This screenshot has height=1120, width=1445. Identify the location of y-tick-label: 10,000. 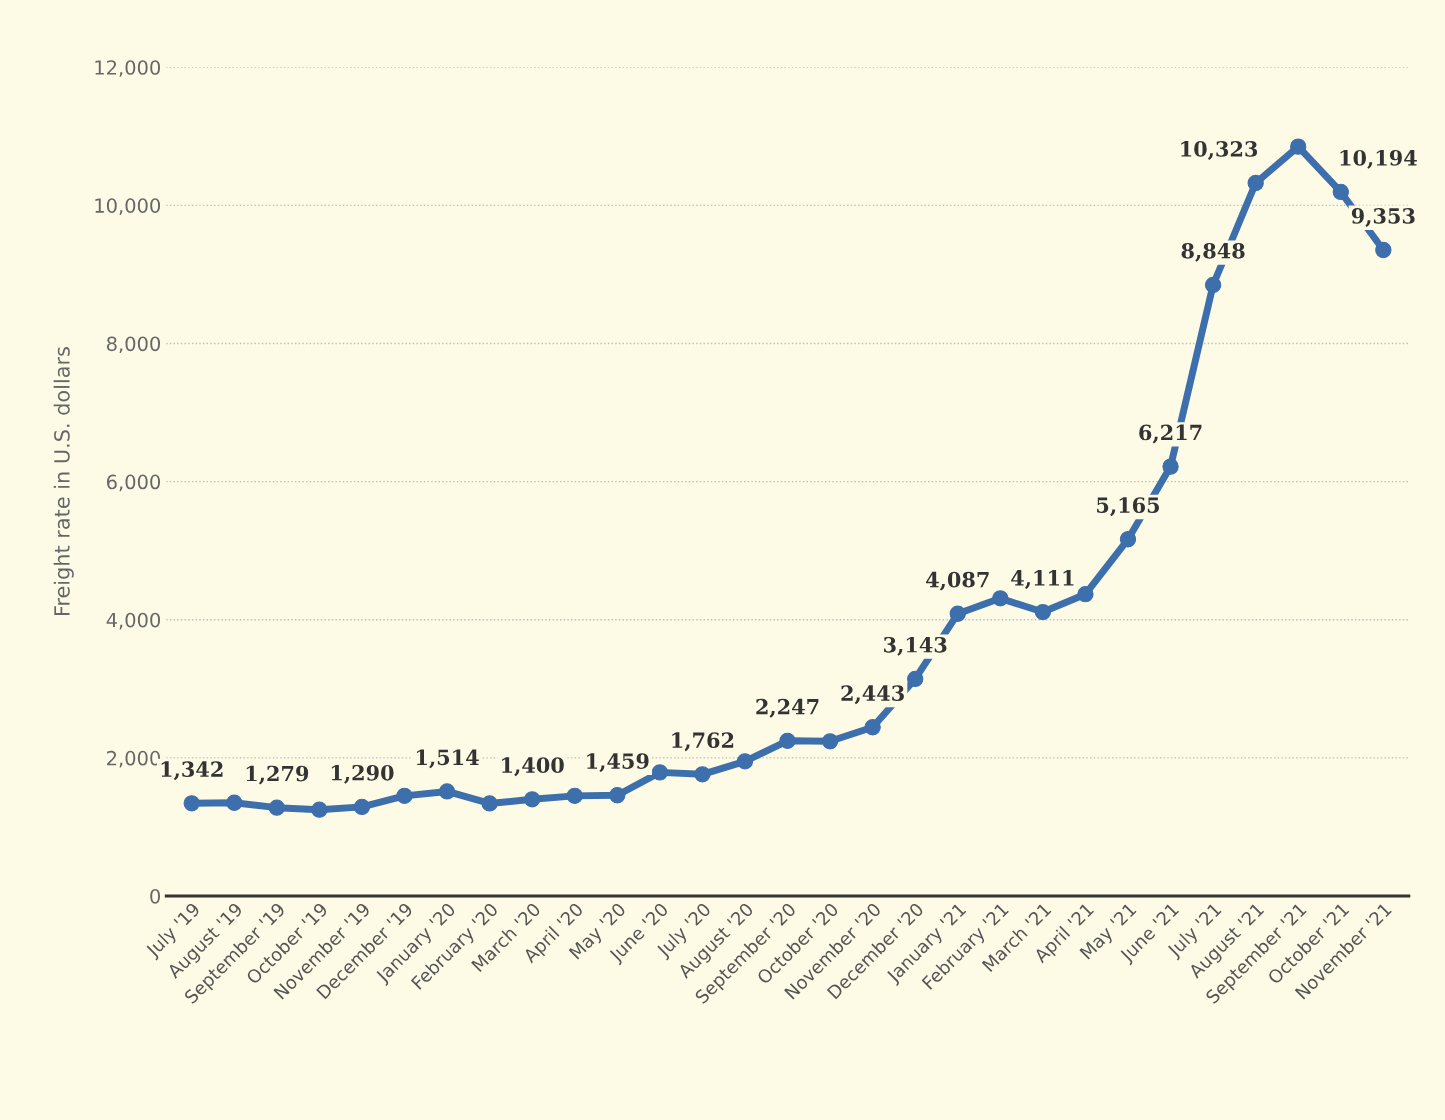
(128, 206).